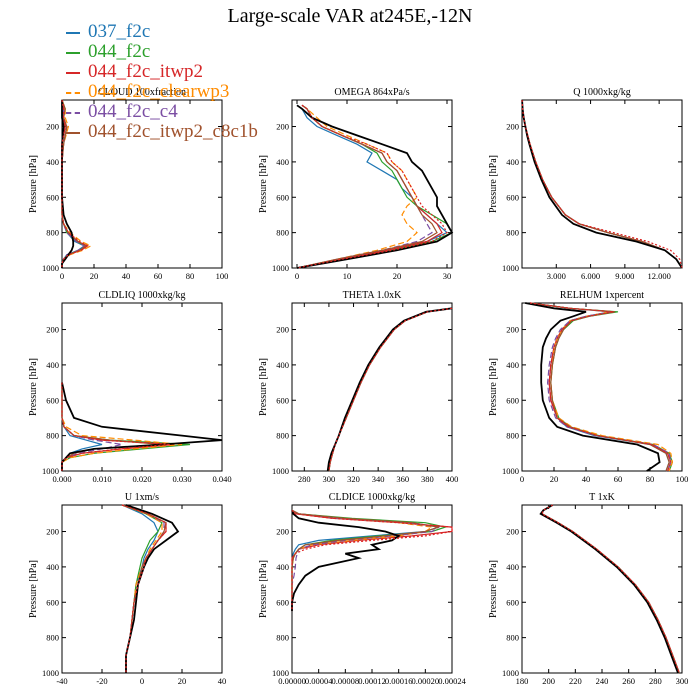 This screenshot has height=700, width=700. What do you see at coordinates (142, 295) in the screenshot?
I see `panel-title: CLDLIQ 1000xkg/kg` at bounding box center [142, 295].